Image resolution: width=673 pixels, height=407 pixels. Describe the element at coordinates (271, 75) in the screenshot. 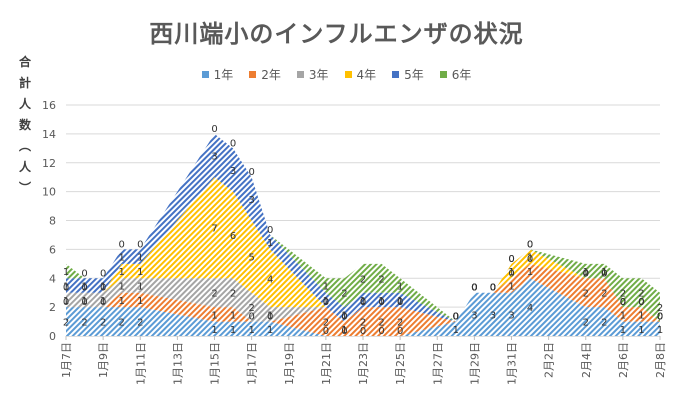

I see `legend-label: 2年` at that location.